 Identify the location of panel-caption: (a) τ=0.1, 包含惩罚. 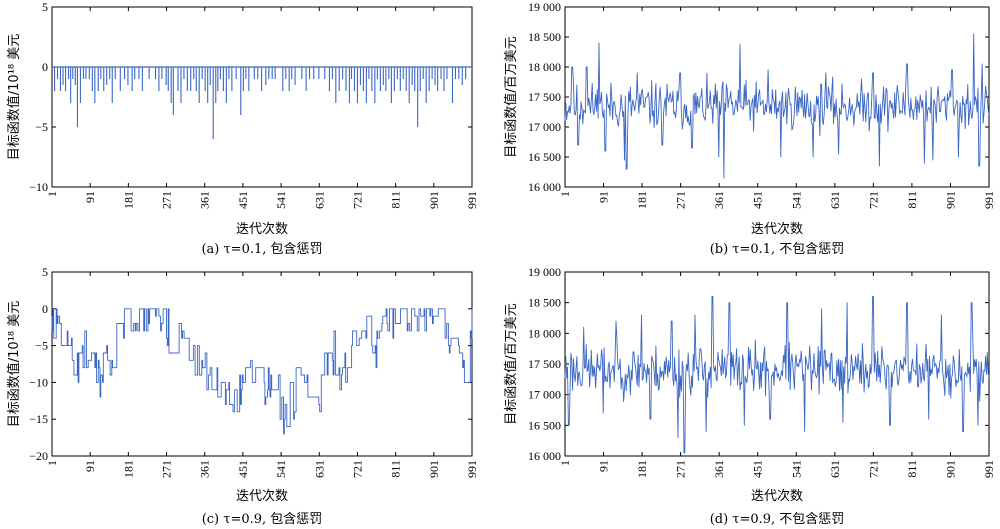
(261, 249).